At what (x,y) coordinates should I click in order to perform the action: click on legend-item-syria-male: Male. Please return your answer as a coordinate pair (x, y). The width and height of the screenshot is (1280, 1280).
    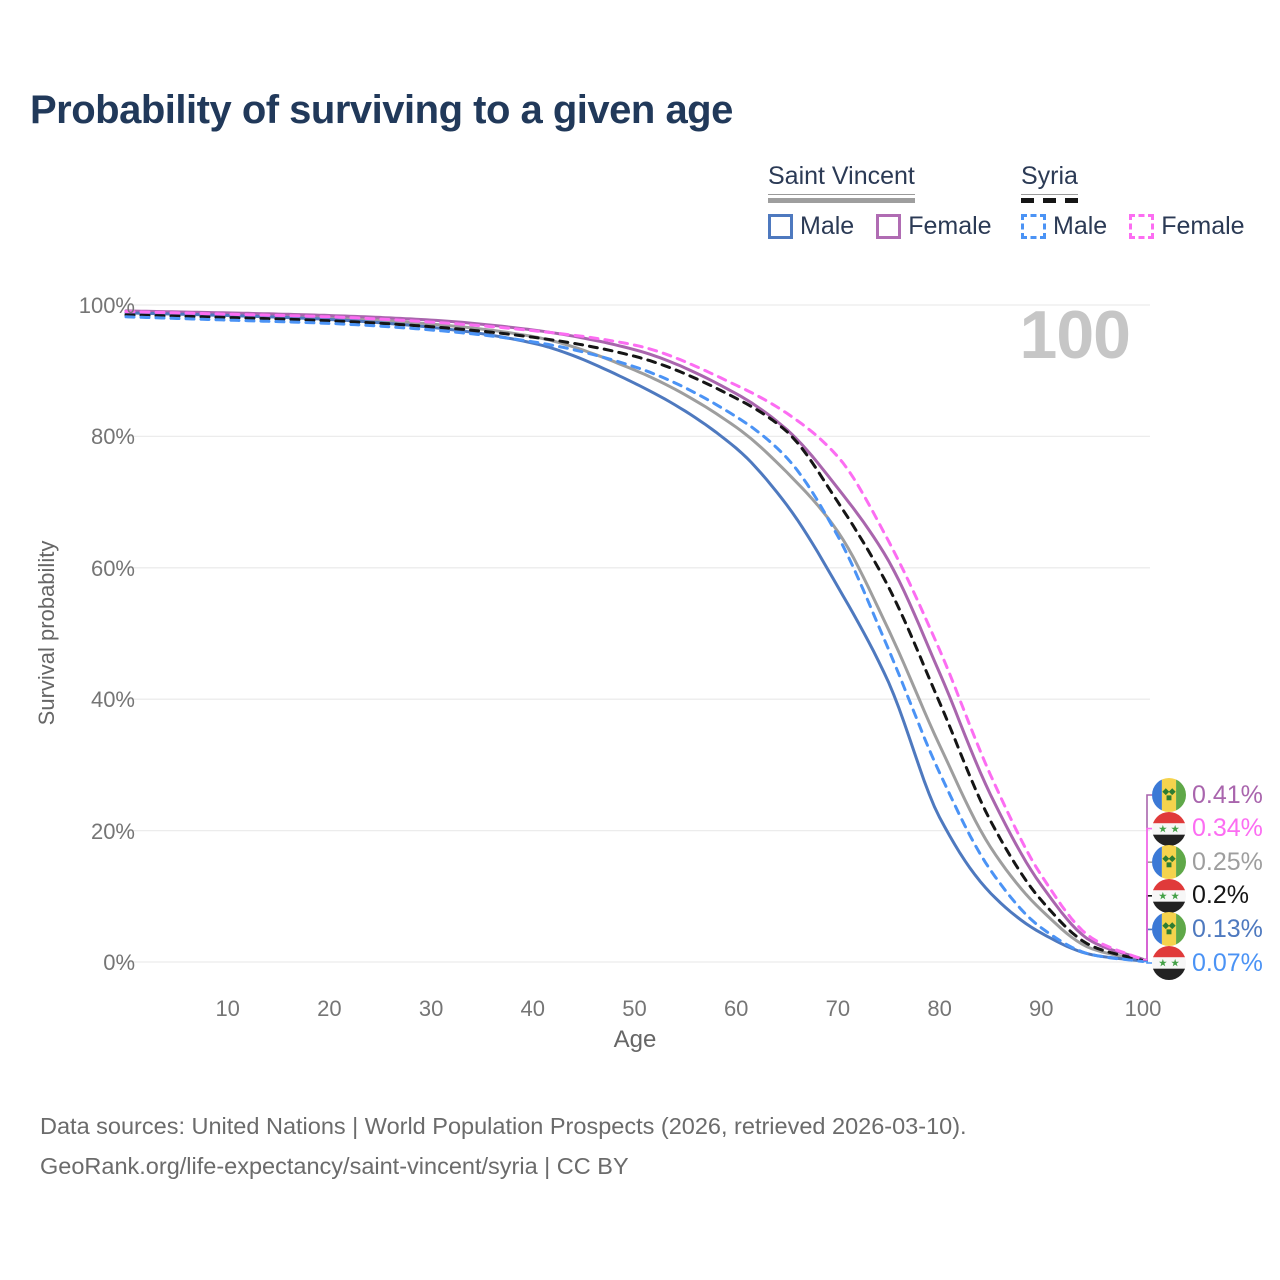
    Looking at the image, I should click on (1064, 226).